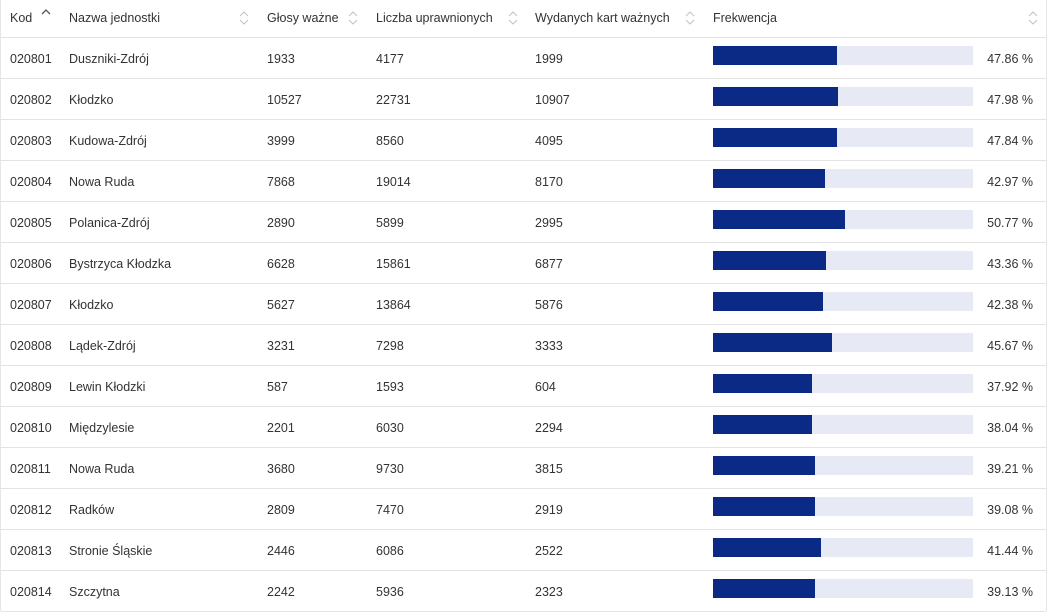  What do you see at coordinates (523, 304) in the screenshot?
I see `table-row: 020807 Kłodzko 5627 13864 5876 42.38 %` at bounding box center [523, 304].